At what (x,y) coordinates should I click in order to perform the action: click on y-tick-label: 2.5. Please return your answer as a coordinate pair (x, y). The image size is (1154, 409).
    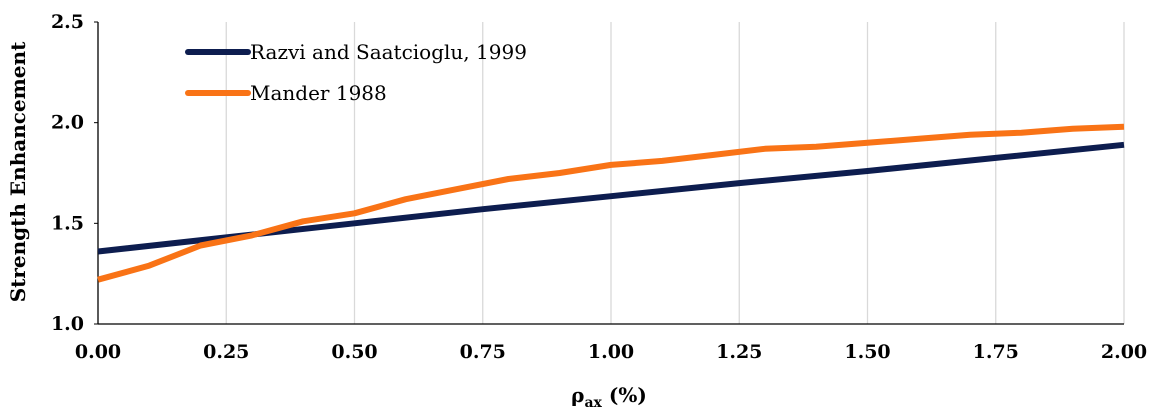
    Looking at the image, I should click on (67, 22).